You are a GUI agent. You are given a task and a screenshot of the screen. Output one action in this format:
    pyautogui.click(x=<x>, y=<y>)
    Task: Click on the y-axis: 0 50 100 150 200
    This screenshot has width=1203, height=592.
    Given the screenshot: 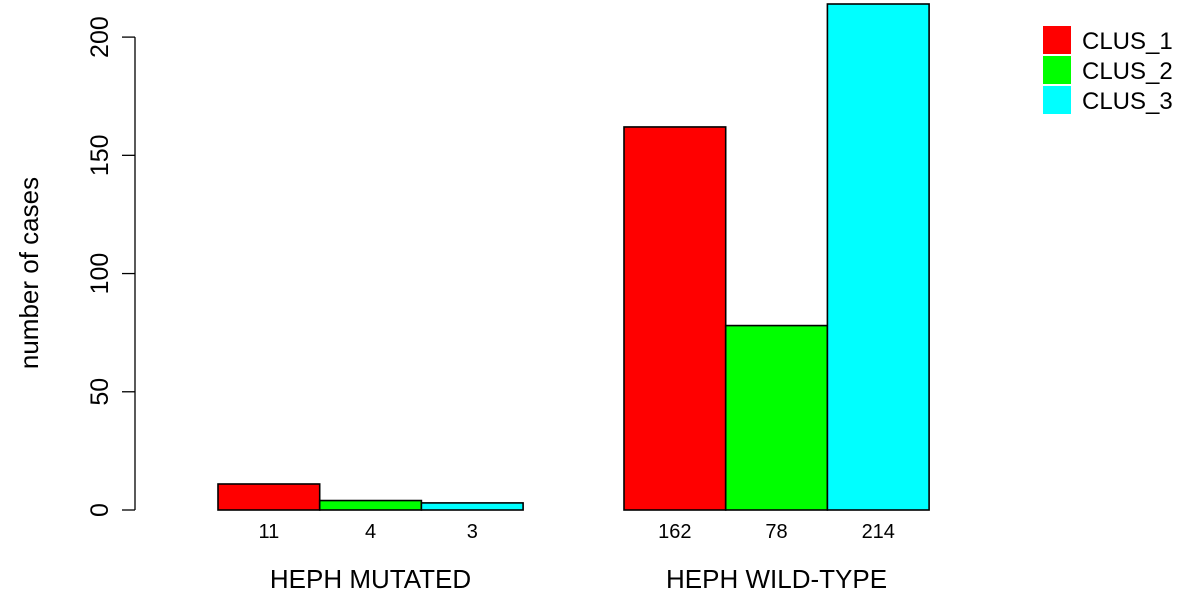 What is the action you would take?
    pyautogui.click(x=111, y=266)
    